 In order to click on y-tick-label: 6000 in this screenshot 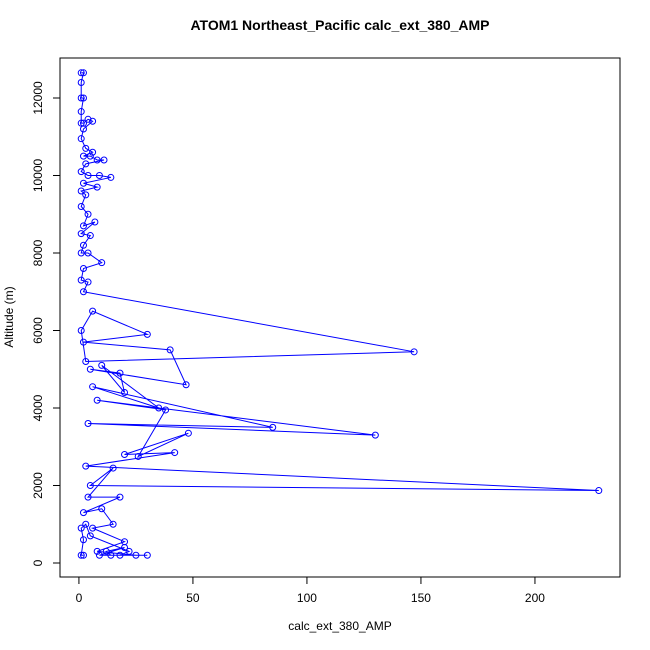, I will do `click(38, 330)`.